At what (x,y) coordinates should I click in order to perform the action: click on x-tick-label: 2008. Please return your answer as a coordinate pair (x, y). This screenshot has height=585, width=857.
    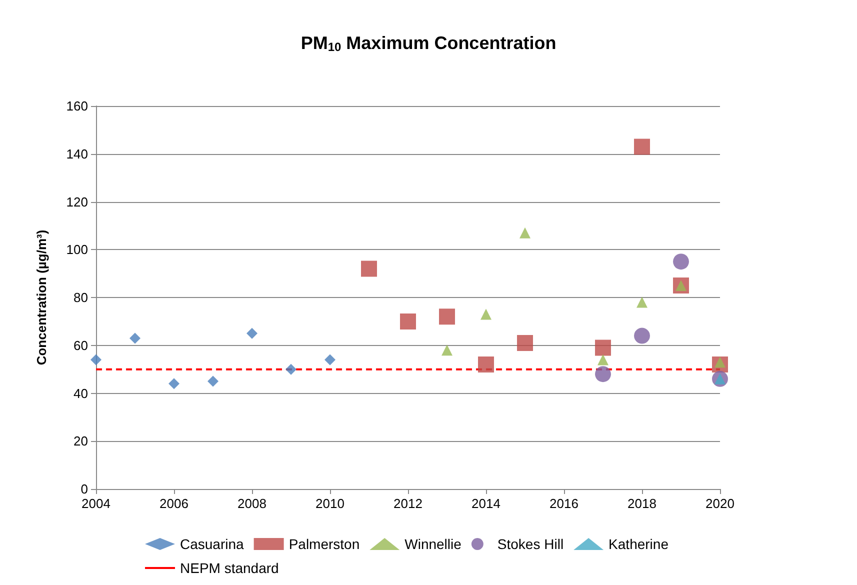
    Looking at the image, I should click on (252, 503).